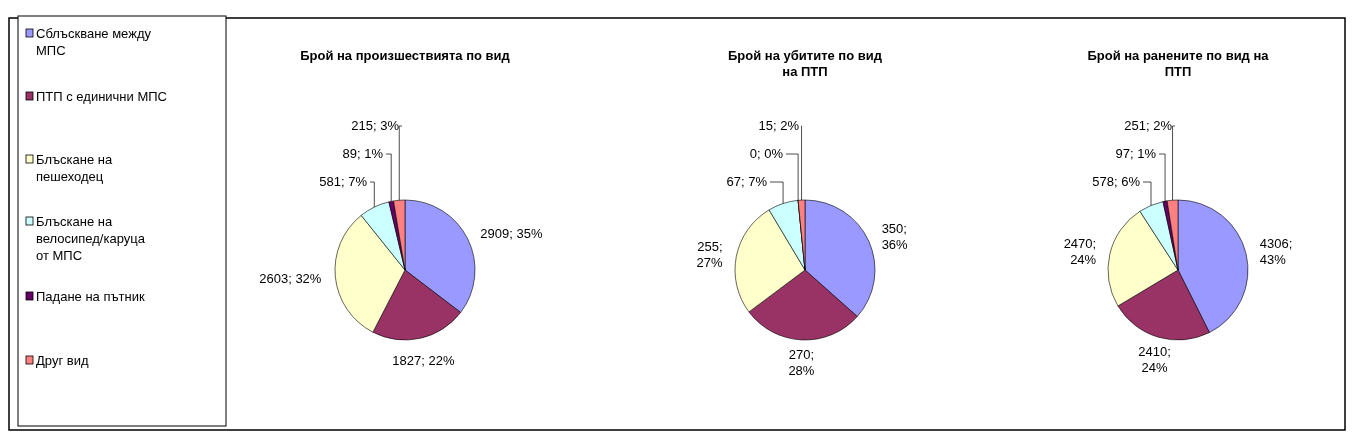 This screenshot has width=1354, height=439. I want to click on data-label: 270; 28%, so click(801, 362).